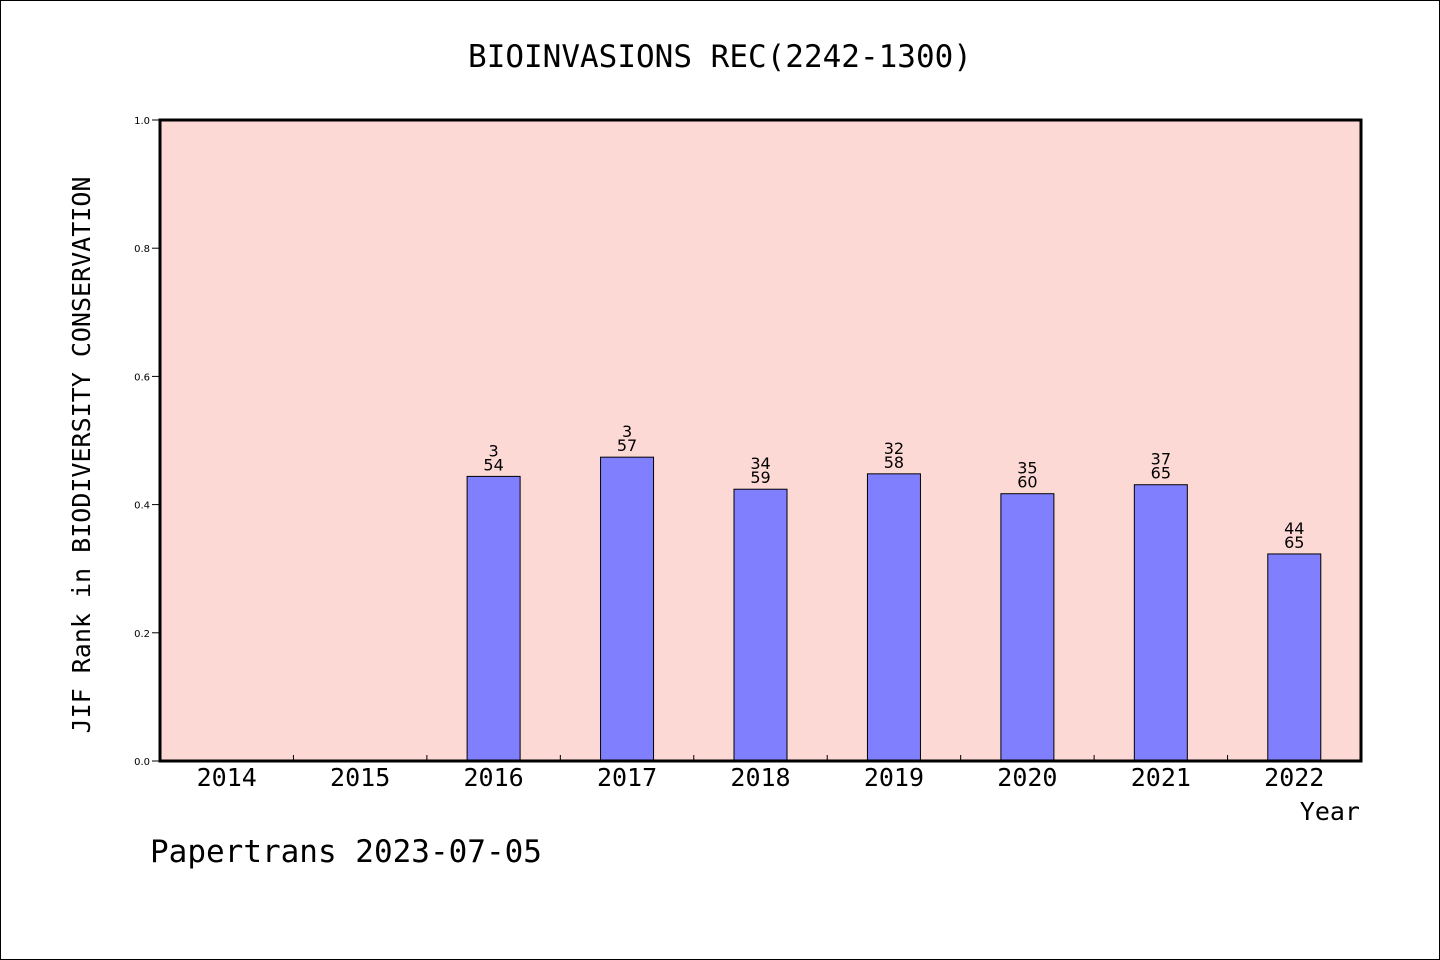 The image size is (1440, 960). Describe the element at coordinates (893, 617) in the screenshot. I see `bar-2019` at that location.